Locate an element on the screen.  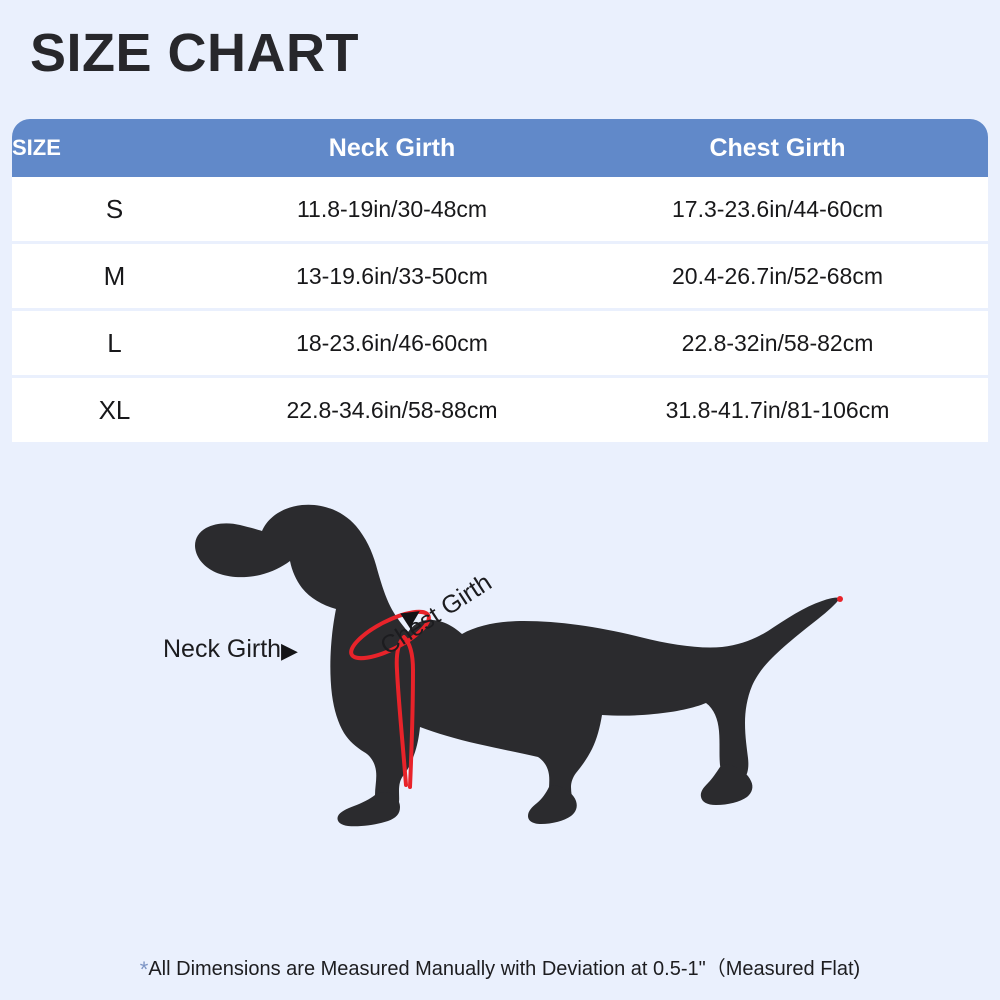
table-header: SIZE Neck Girth Chest Girth is located at coordinates (500, 148).